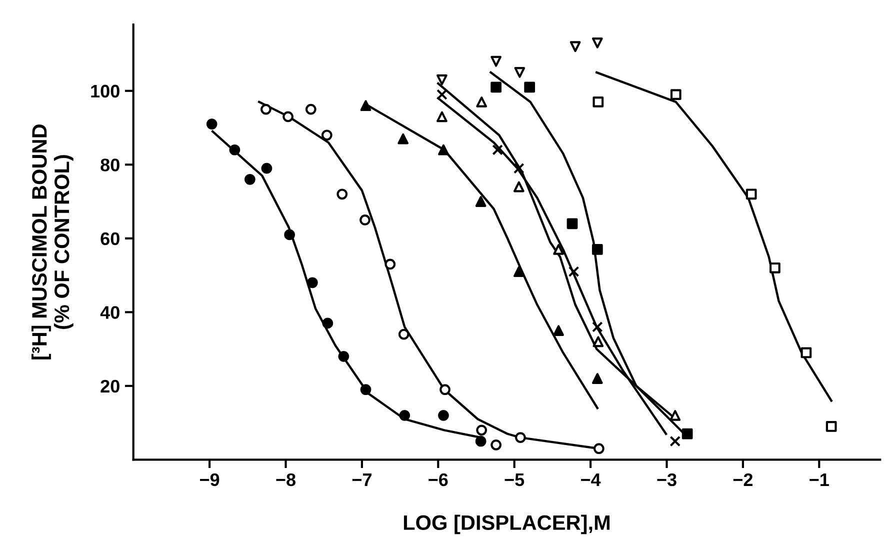 Image resolution: width=889 pixels, height=544 pixels. Describe the element at coordinates (438, 479) in the screenshot. I see `x-tick-label: −6` at that location.